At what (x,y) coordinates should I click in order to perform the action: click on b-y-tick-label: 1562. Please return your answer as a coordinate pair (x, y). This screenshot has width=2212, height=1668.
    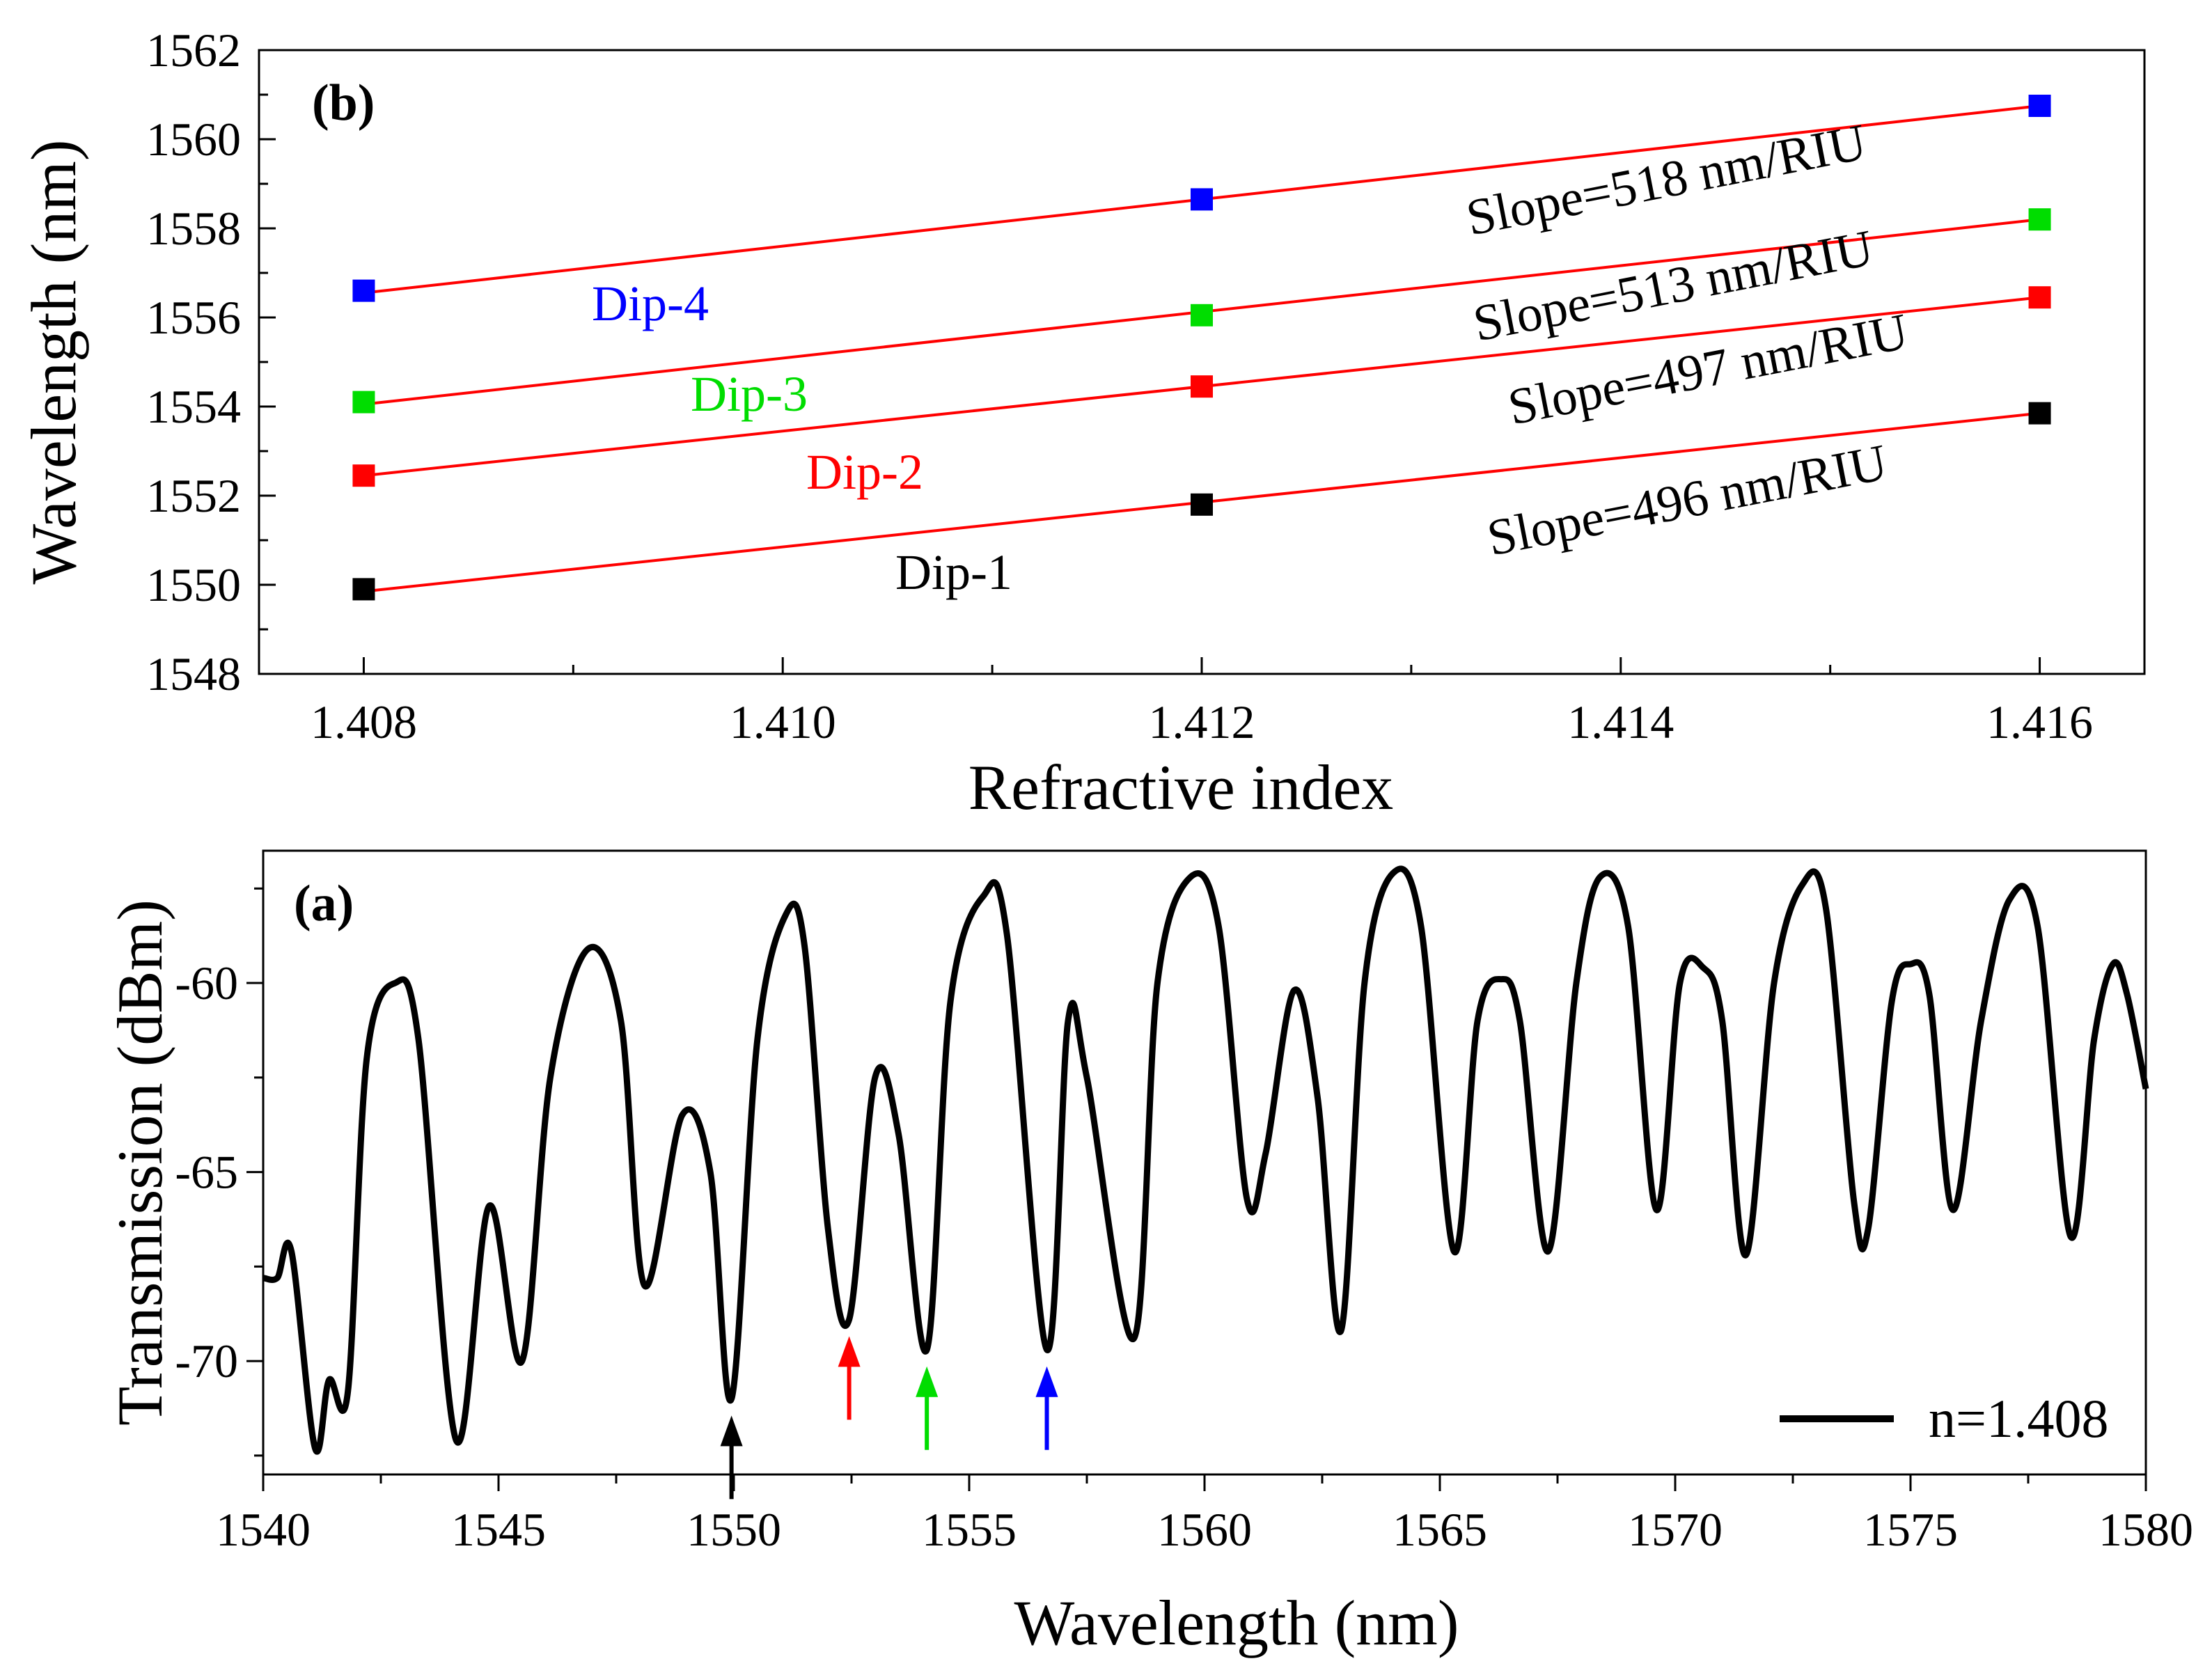
    Looking at the image, I should click on (193, 50).